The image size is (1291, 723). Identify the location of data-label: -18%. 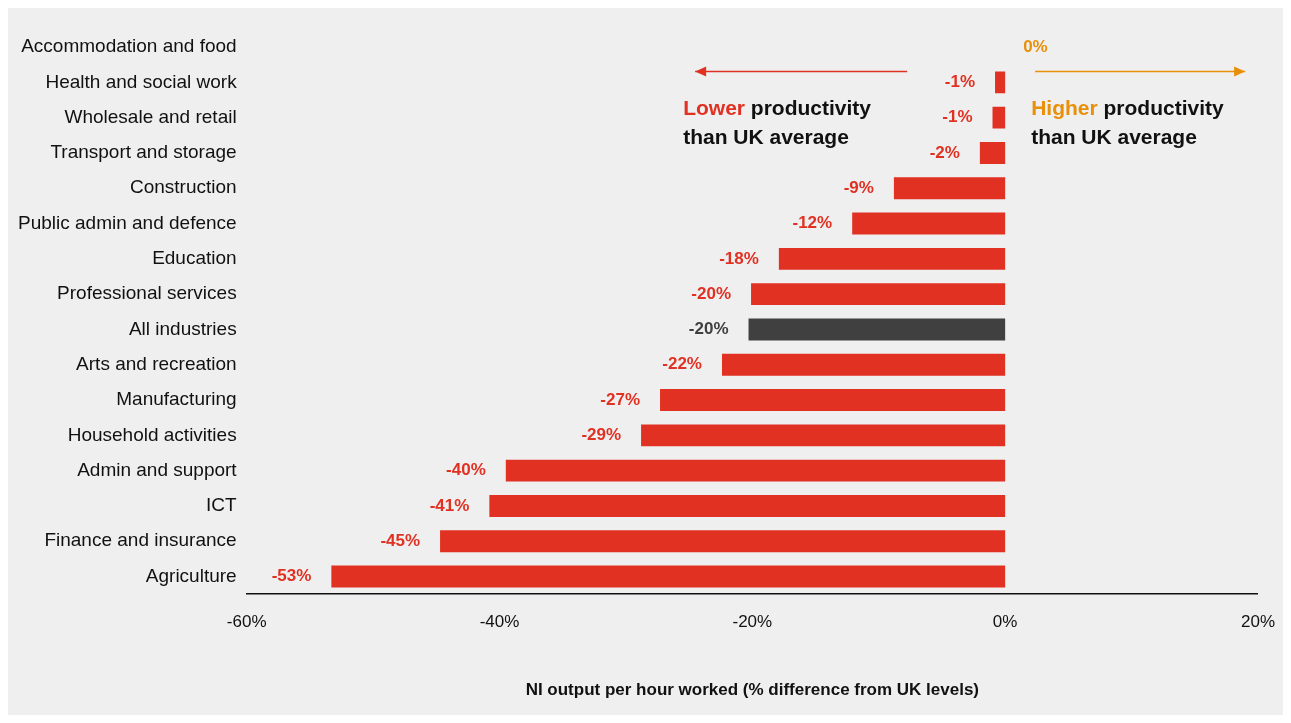
(739, 258).